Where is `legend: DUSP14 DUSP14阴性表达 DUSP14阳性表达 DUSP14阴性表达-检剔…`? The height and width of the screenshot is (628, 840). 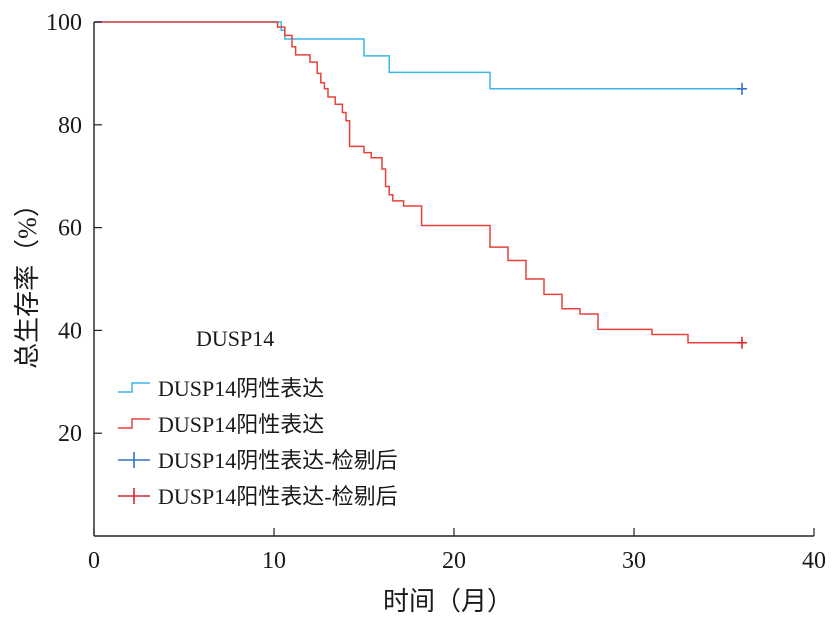
legend: DUSP14 DUSP14阴性表达 DUSP14阳性表达 DUSP14阴性表达-检剔… is located at coordinates (258, 417).